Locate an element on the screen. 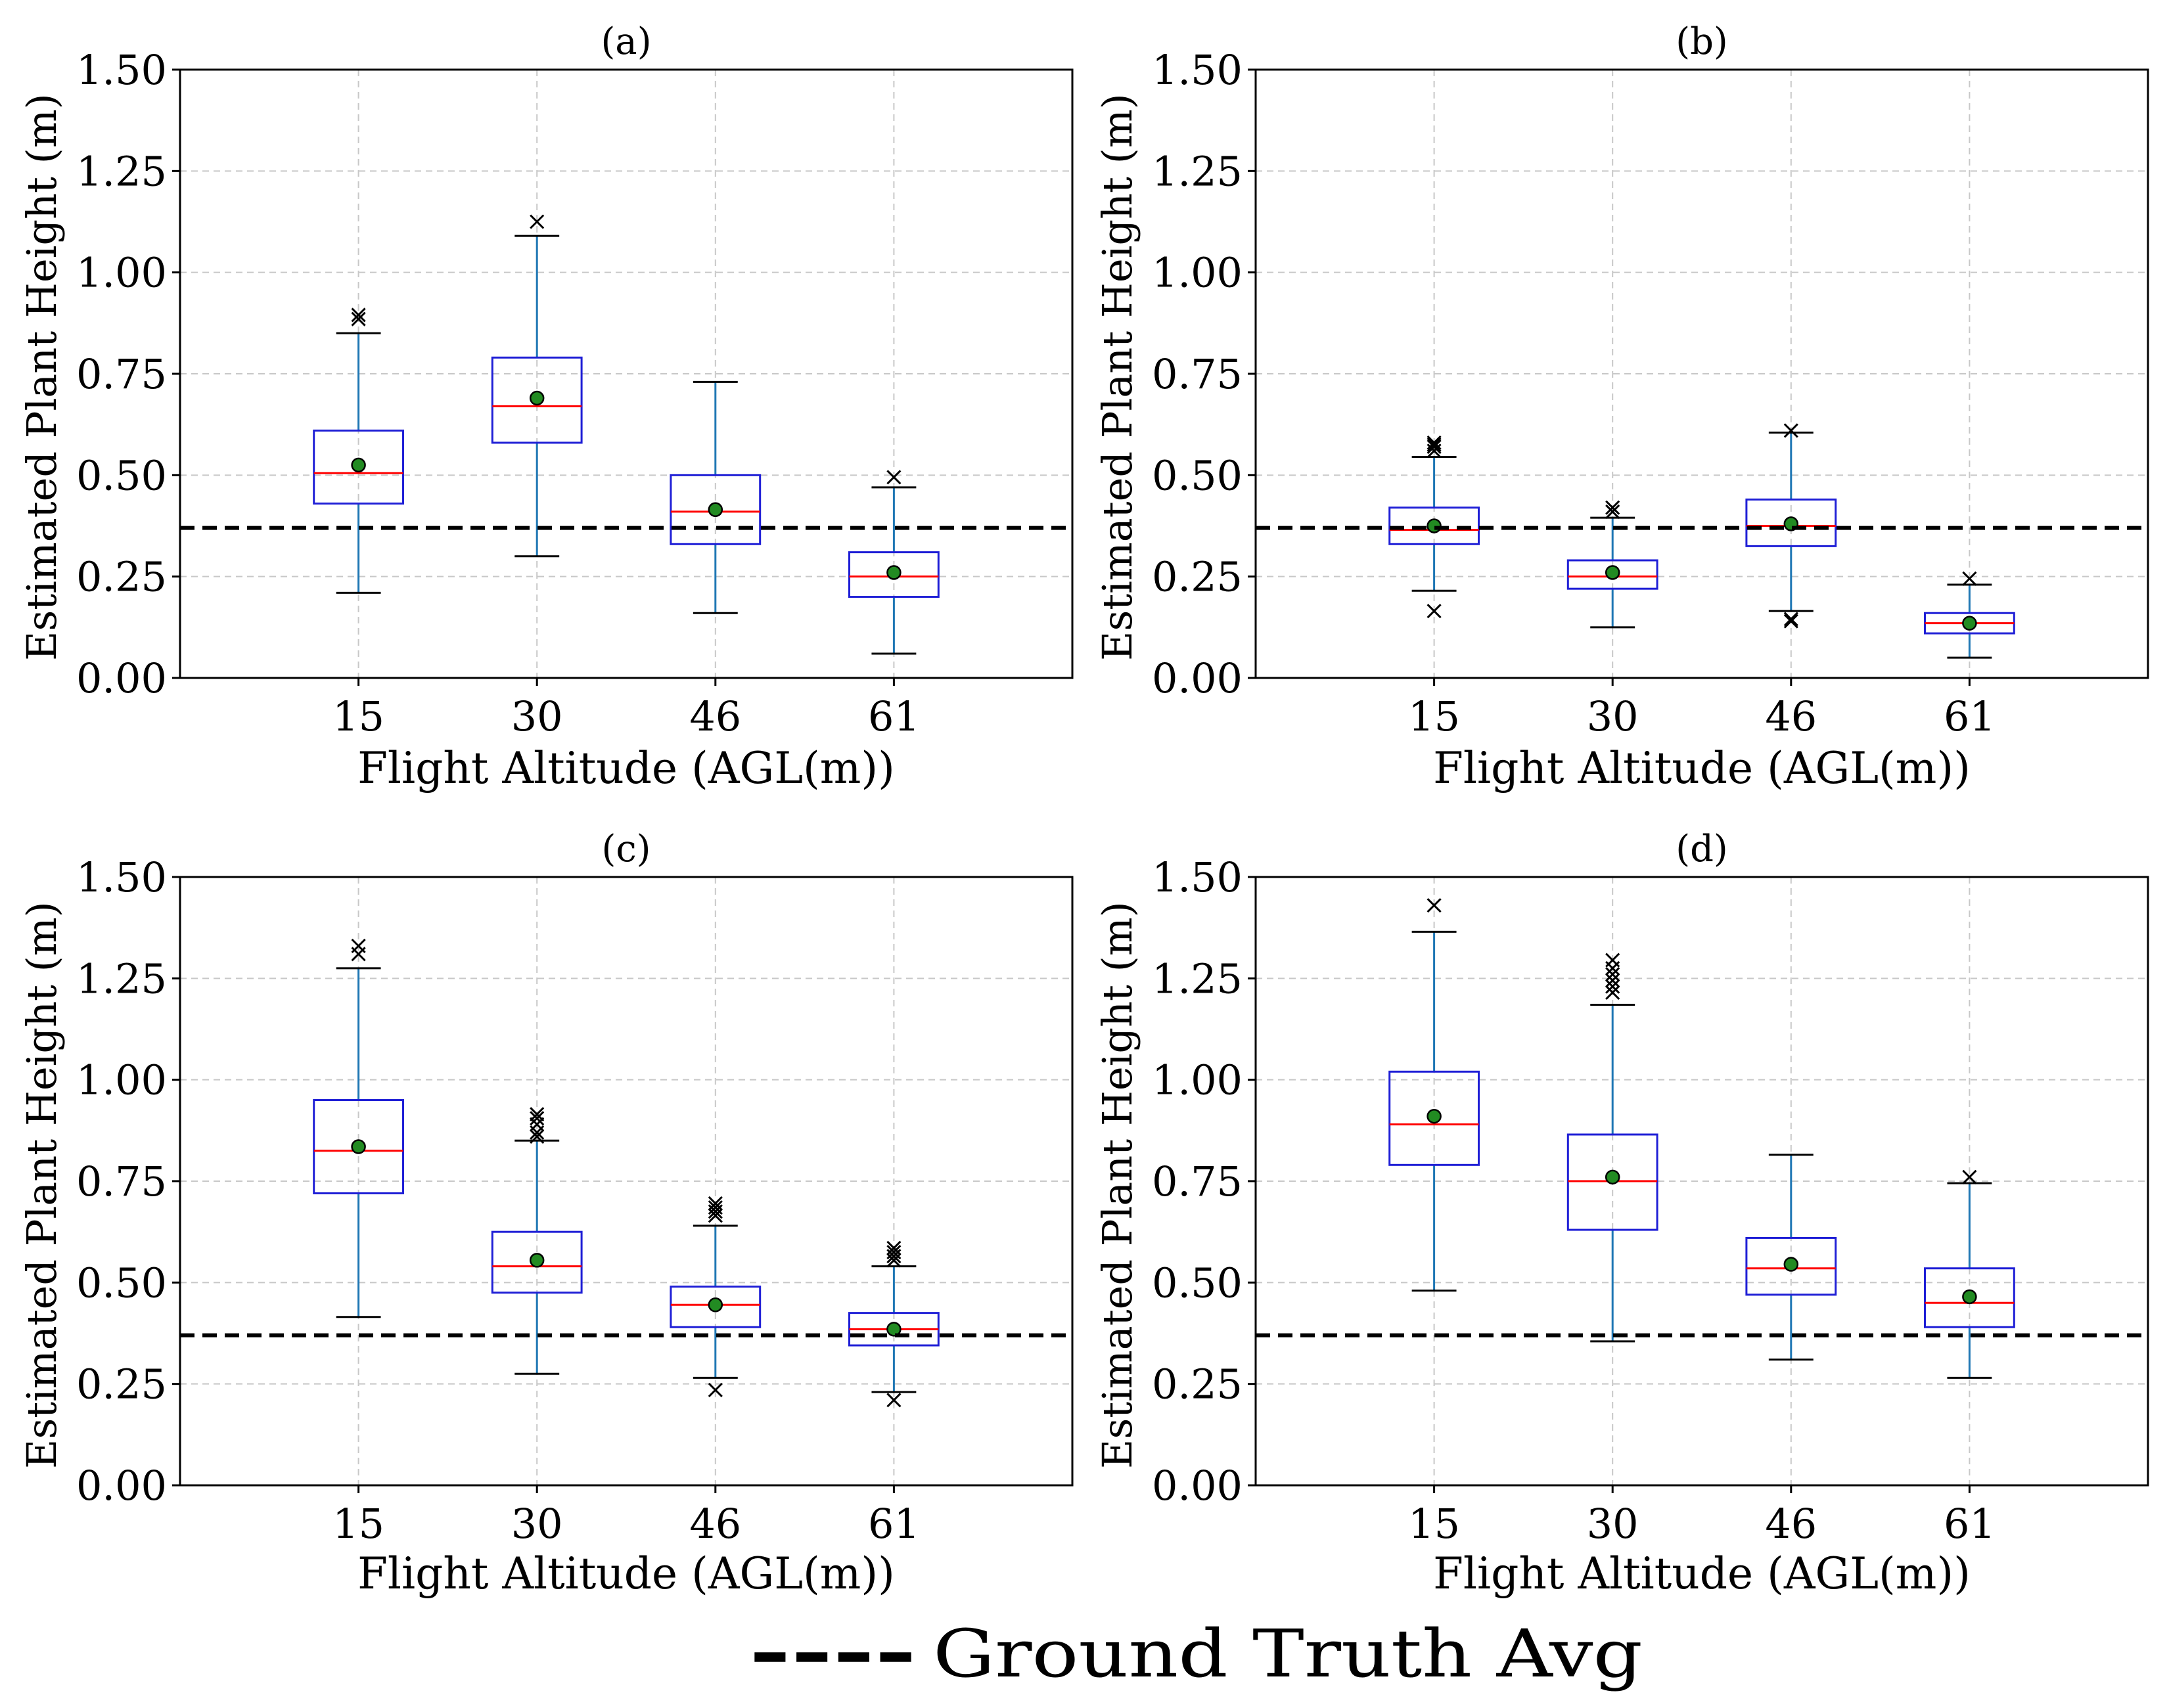 The height and width of the screenshot is (1708, 2169). panel-title: (a) is located at coordinates (626, 41).